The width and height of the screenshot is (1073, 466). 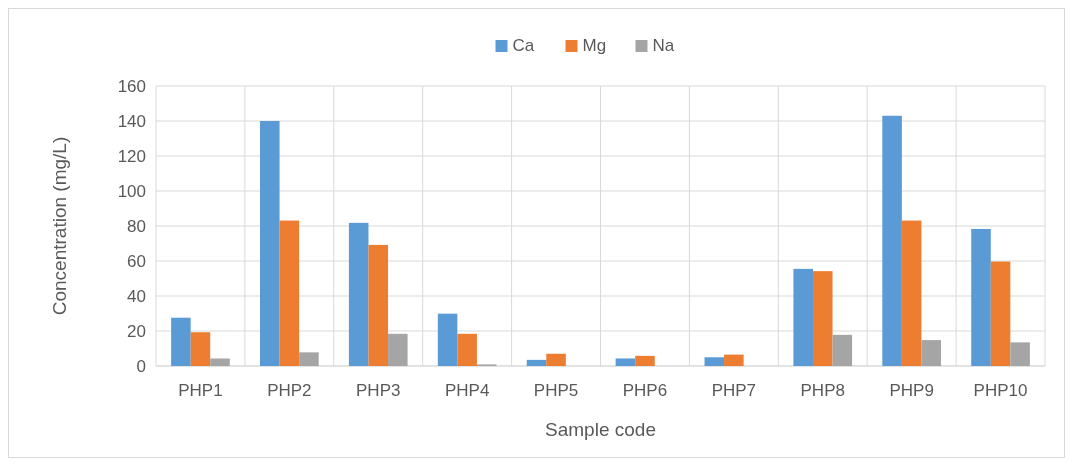 I want to click on x-axis-title: Sample code, so click(x=600, y=429).